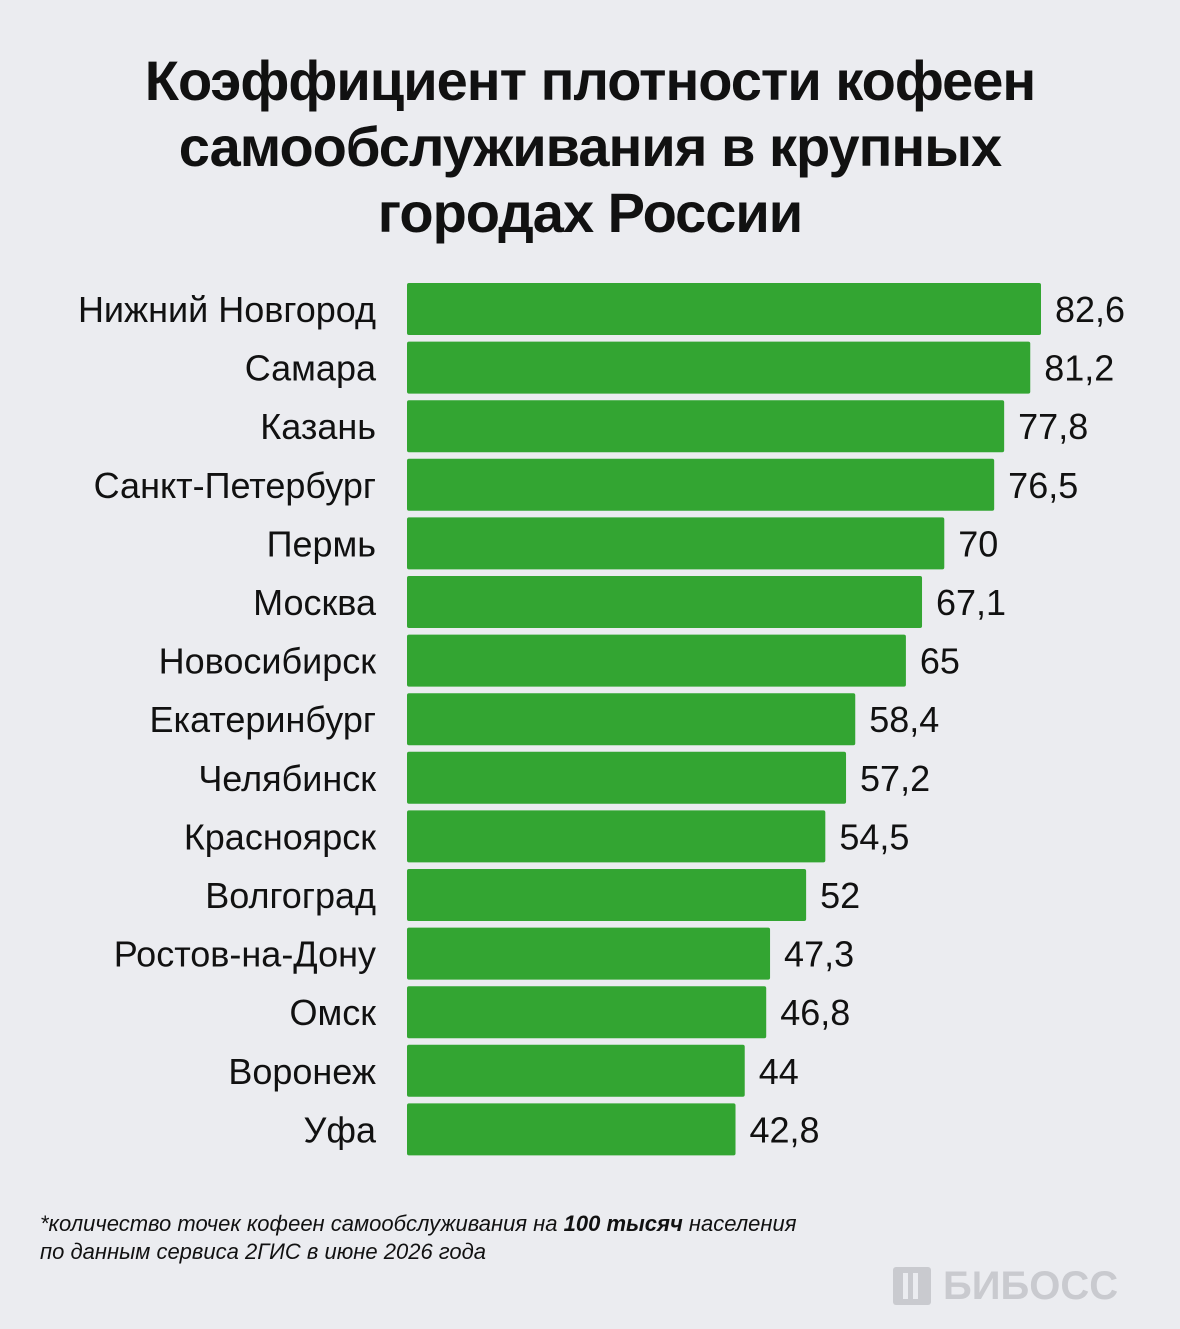 The height and width of the screenshot is (1329, 1180). Describe the element at coordinates (321, 543) in the screenshot. I see `category-label: Пермь` at that location.